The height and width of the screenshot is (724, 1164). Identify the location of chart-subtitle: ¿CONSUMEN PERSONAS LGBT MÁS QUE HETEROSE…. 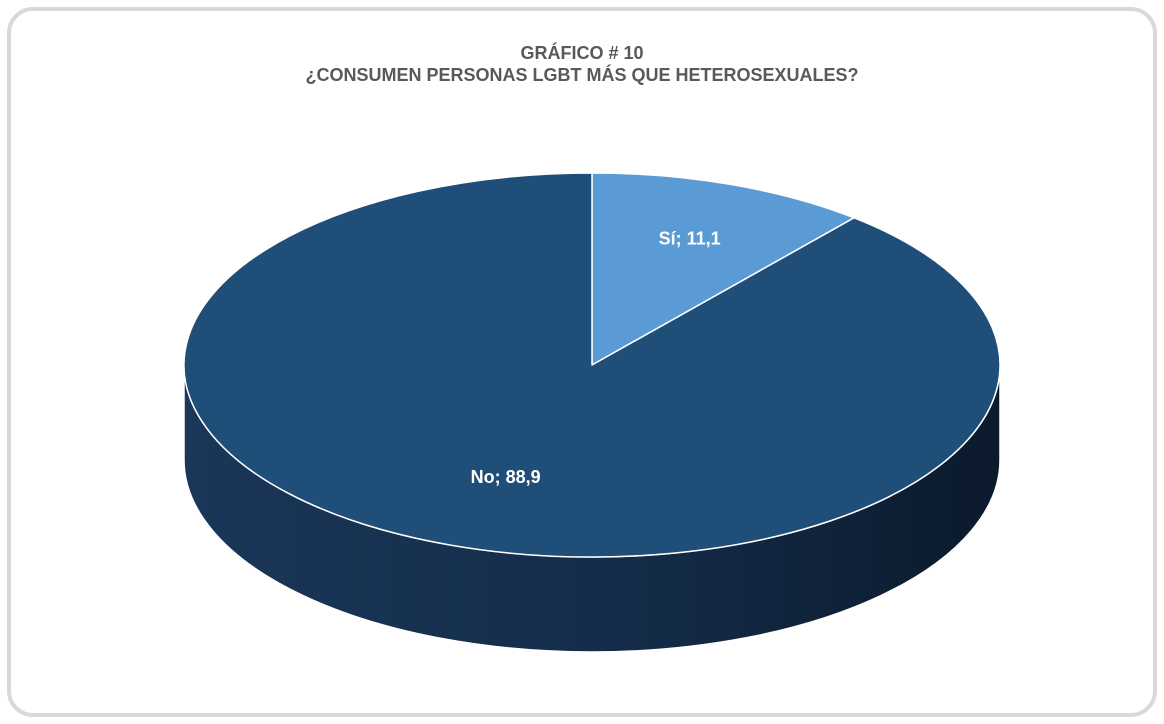
(582, 75).